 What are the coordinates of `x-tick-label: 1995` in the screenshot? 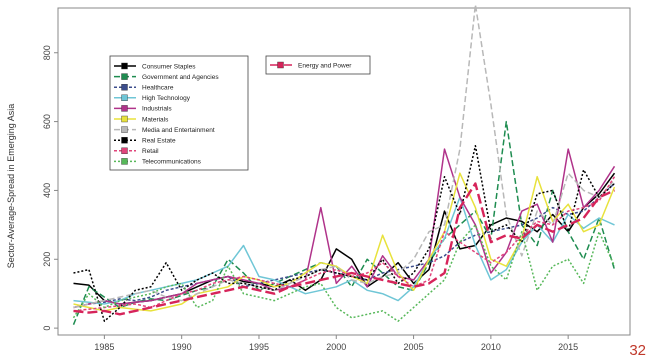 It's located at (259, 347).